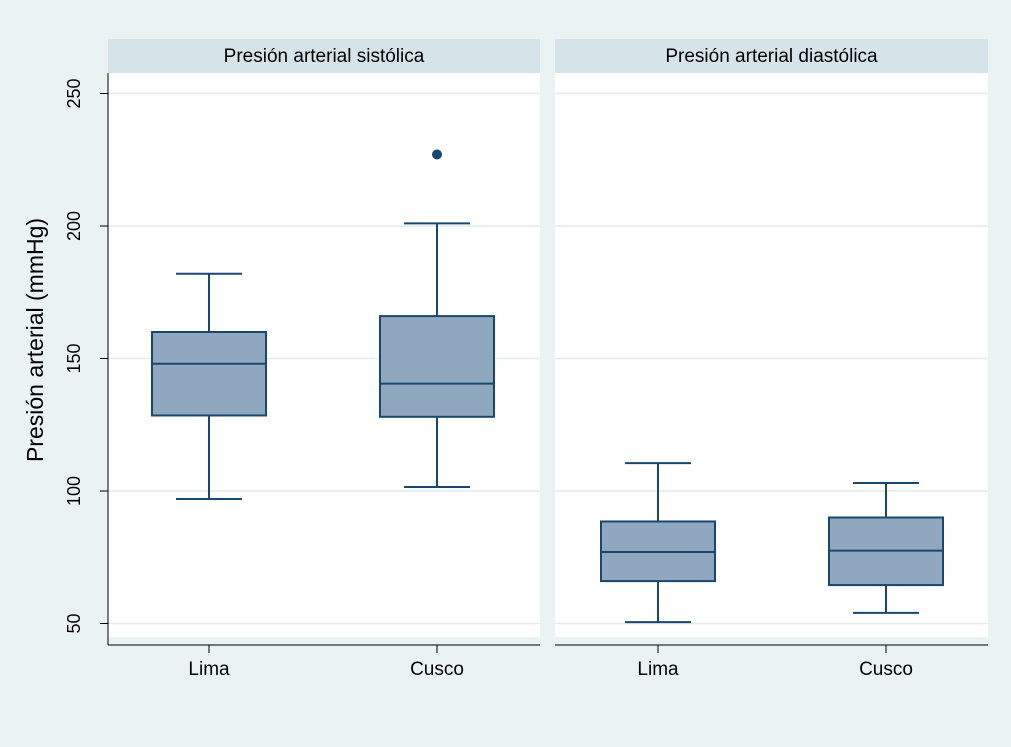  Describe the element at coordinates (74, 623) in the screenshot. I see `y-tick-label: 50` at that location.